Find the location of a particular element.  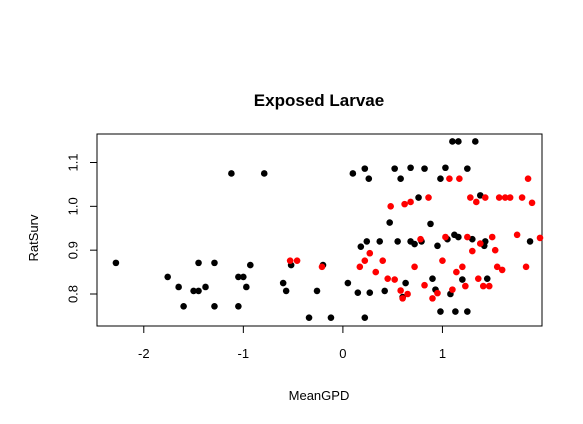

y-tick-label: 1.0 is located at coordinates (73, 206).